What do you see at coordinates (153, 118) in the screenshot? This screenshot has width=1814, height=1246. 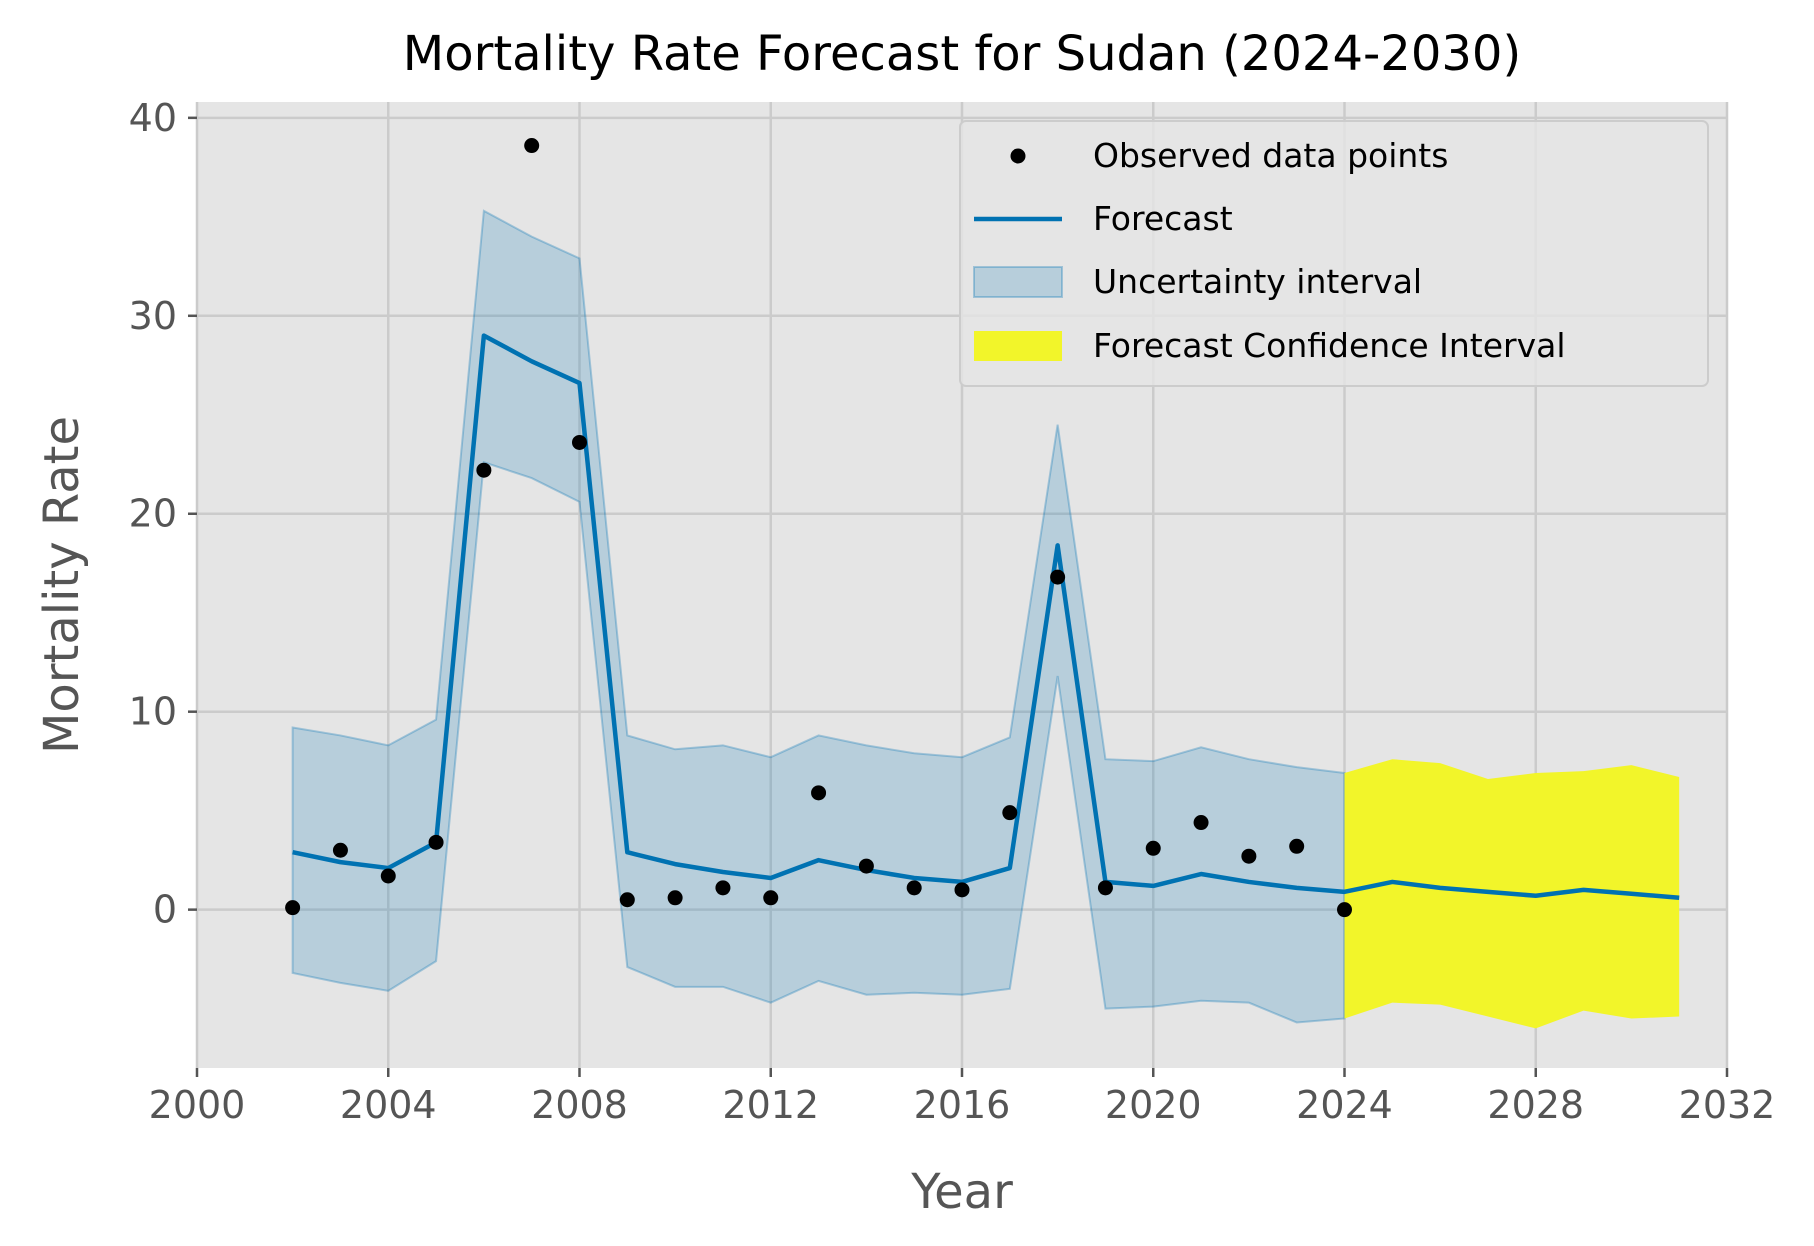 I see `y-tick-label: 40` at bounding box center [153, 118].